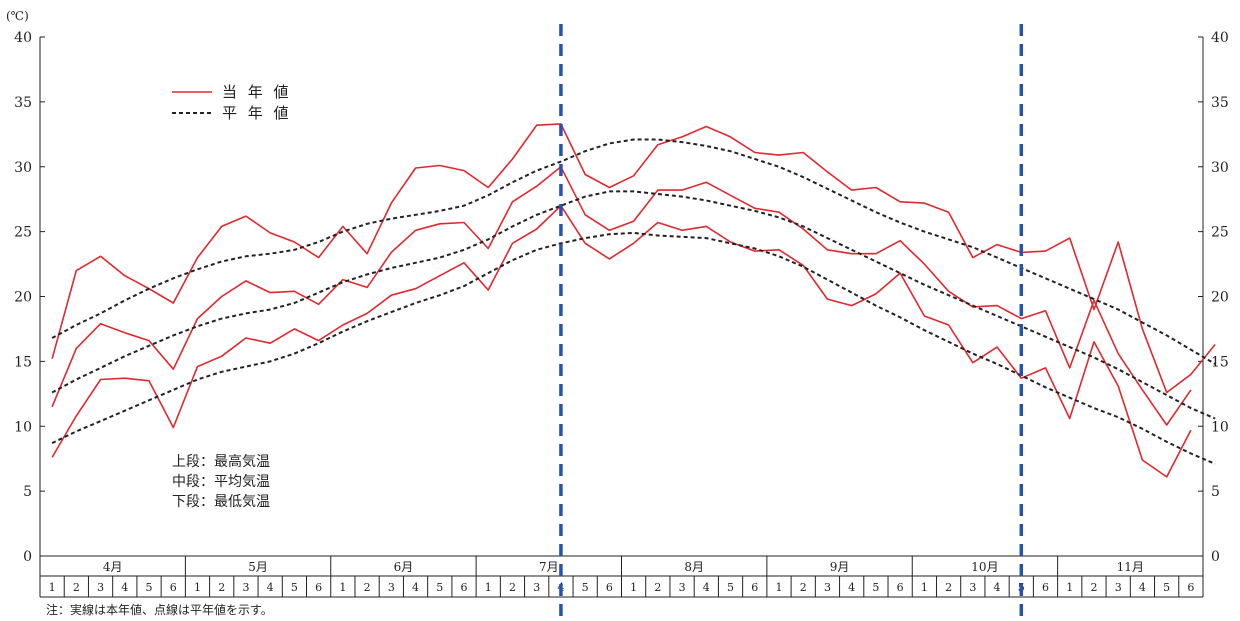 Image resolution: width=1240 pixels, height=621 pixels. I want to click on y-tick-label-right: 20, so click(1220, 298).